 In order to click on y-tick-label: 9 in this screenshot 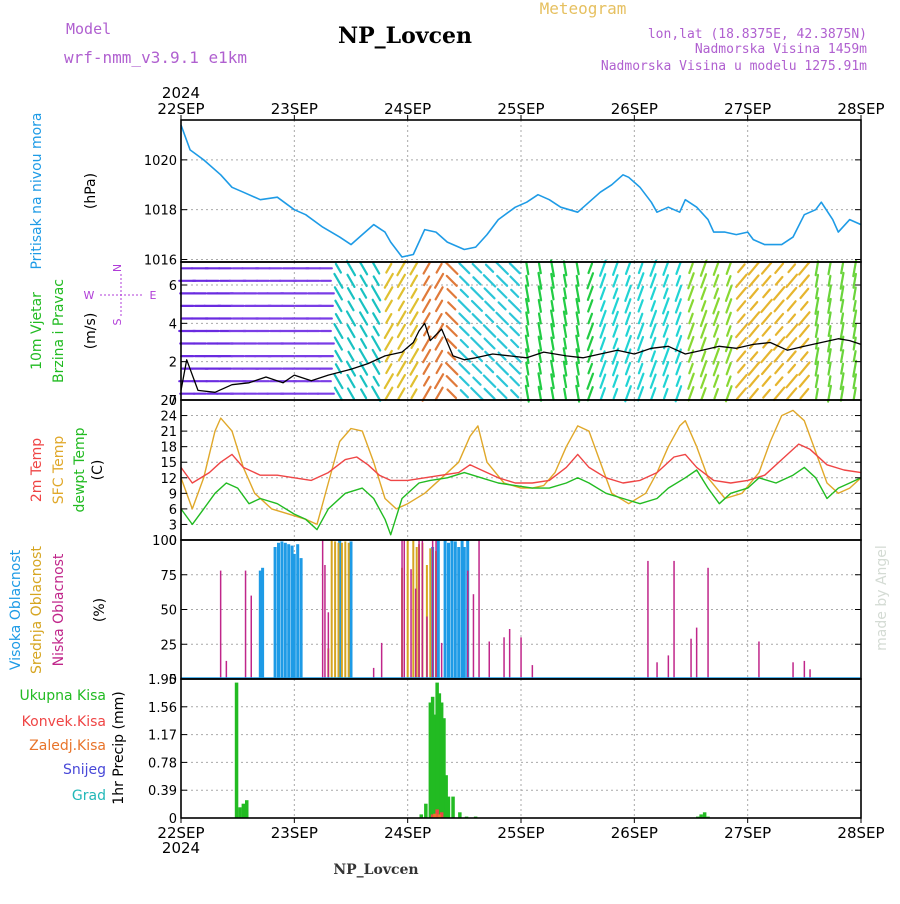, I will do `click(173, 494)`.